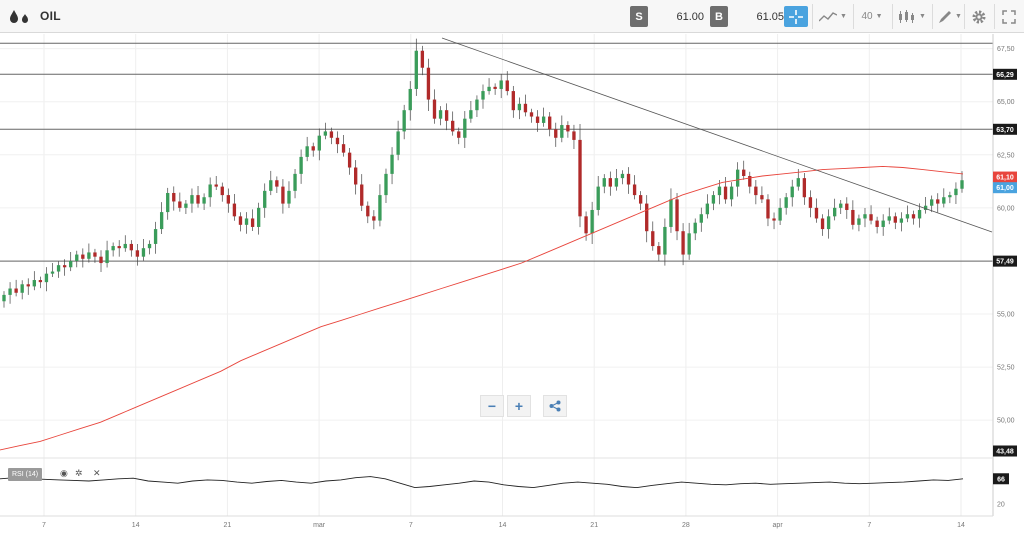 Image resolution: width=1024 pixels, height=534 pixels. Describe the element at coordinates (686, 525) in the screenshot. I see `time-tick-label: 28` at that location.